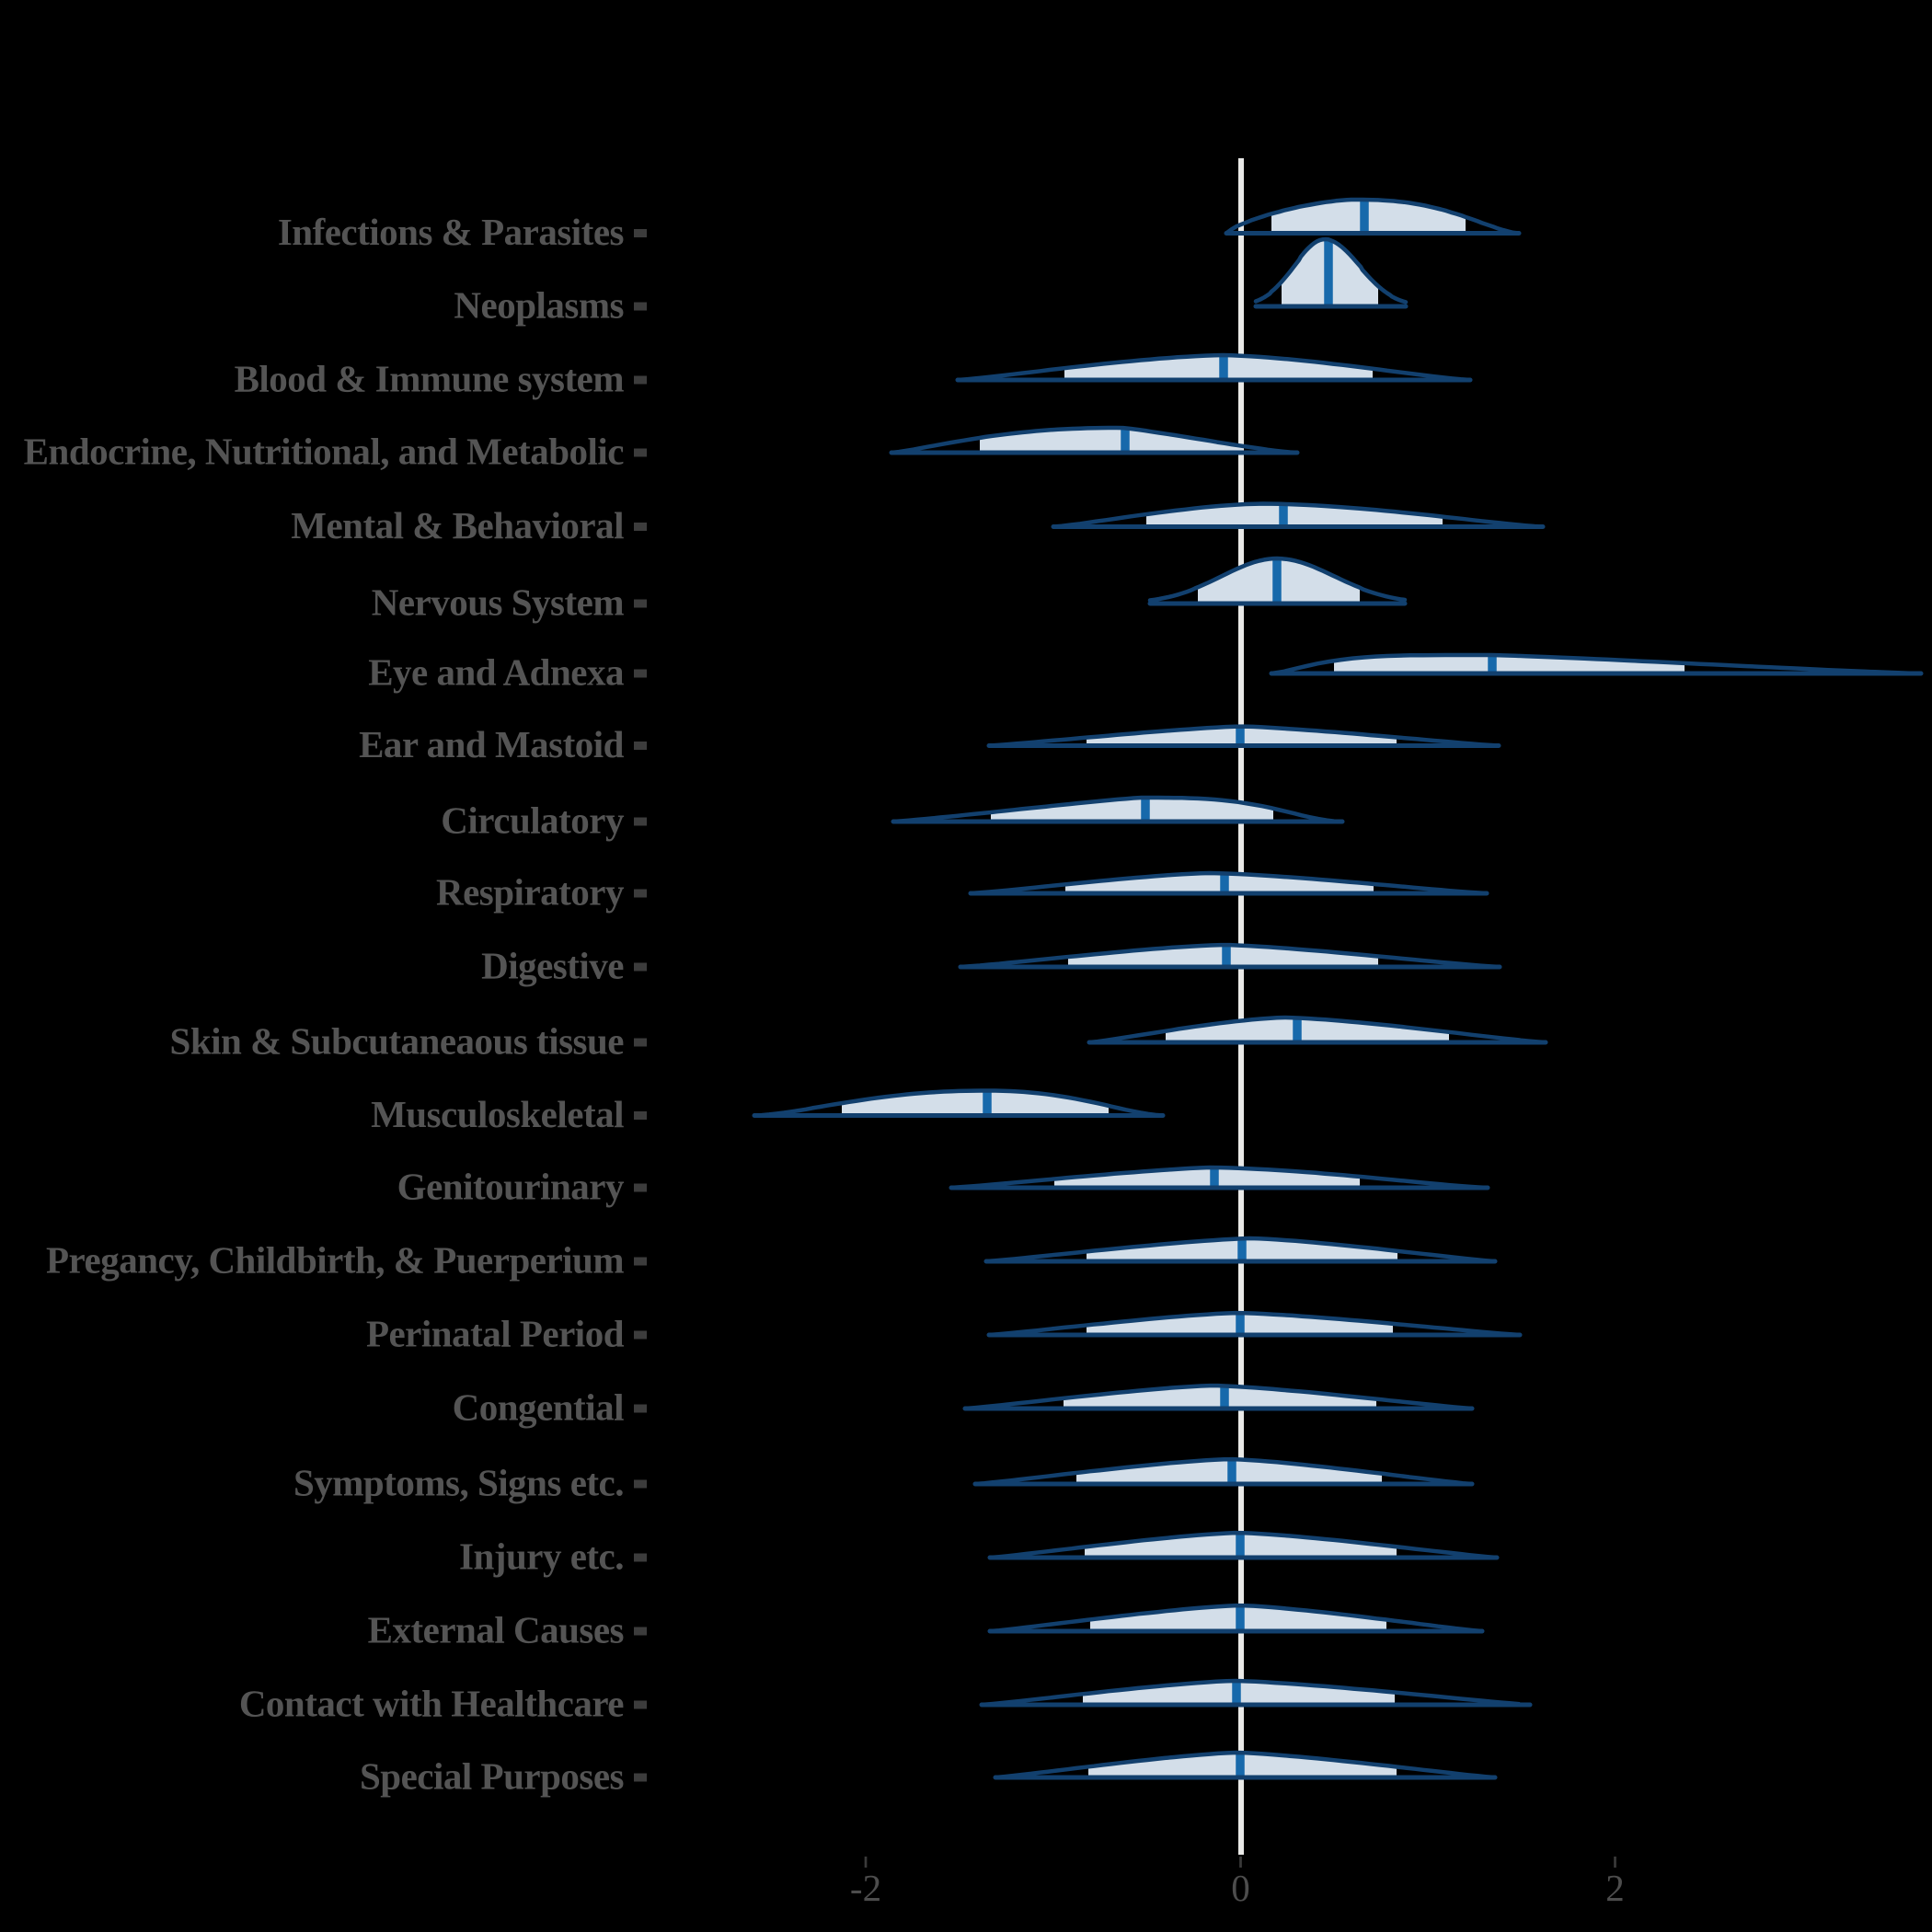 The height and width of the screenshot is (1932, 1932). I want to click on svg-text: Infections & Parasites, so click(451, 232).